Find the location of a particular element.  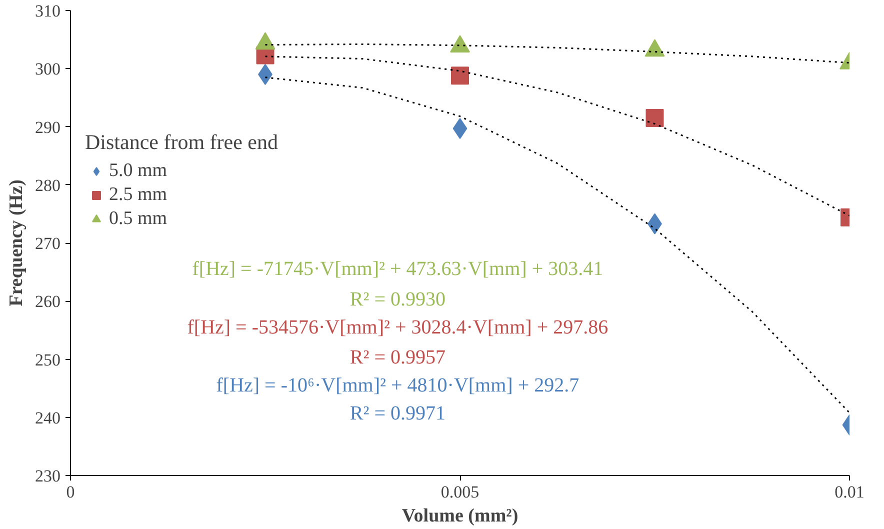

y-tick-label: 310 is located at coordinates (47, 11).